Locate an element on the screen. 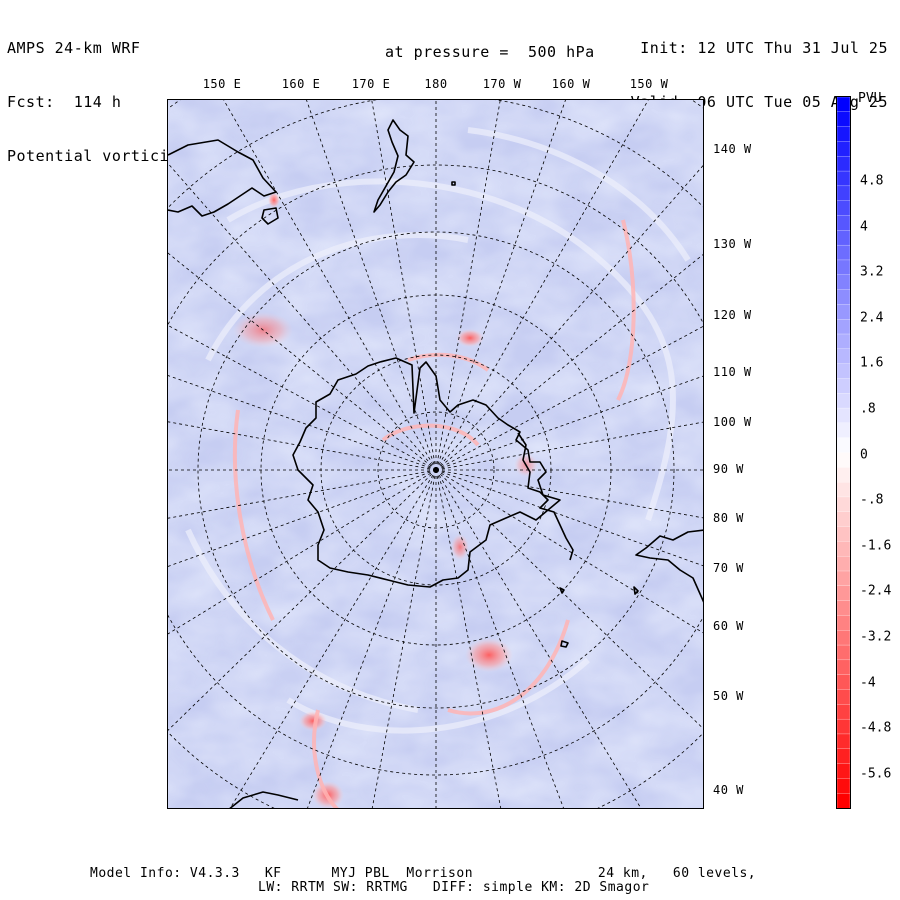  lon-label-top: 170 E is located at coordinates (371, 84).